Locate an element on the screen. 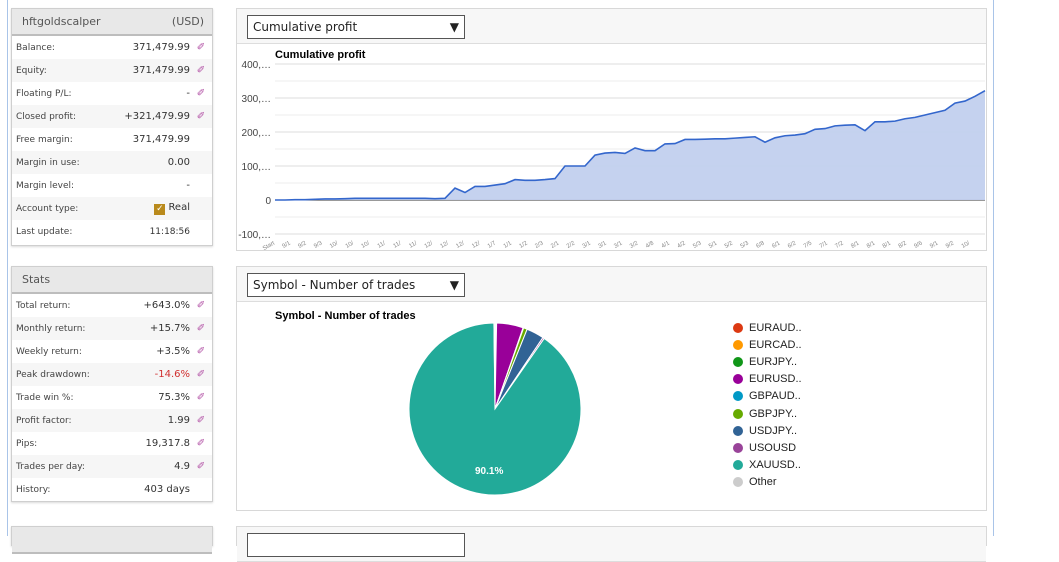  stat-value: +15.7% is located at coordinates (140, 328).